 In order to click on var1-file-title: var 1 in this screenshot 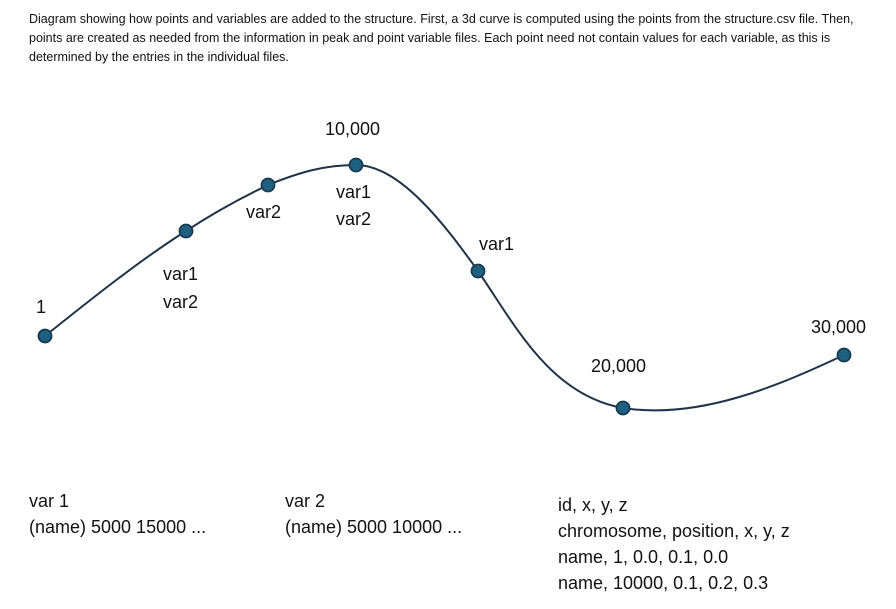, I will do `click(49, 501)`.